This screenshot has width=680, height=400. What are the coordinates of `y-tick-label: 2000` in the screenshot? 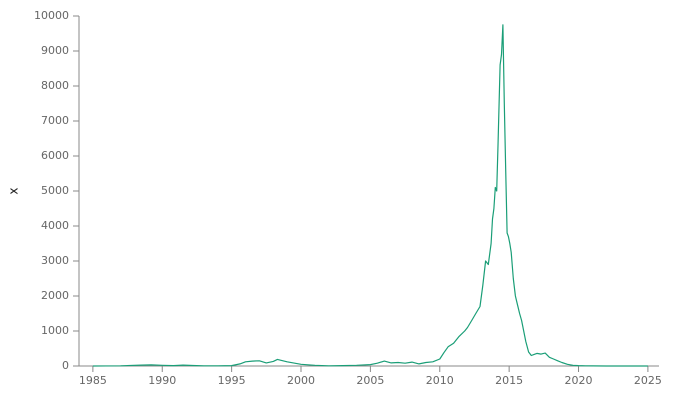 It's located at (55, 295).